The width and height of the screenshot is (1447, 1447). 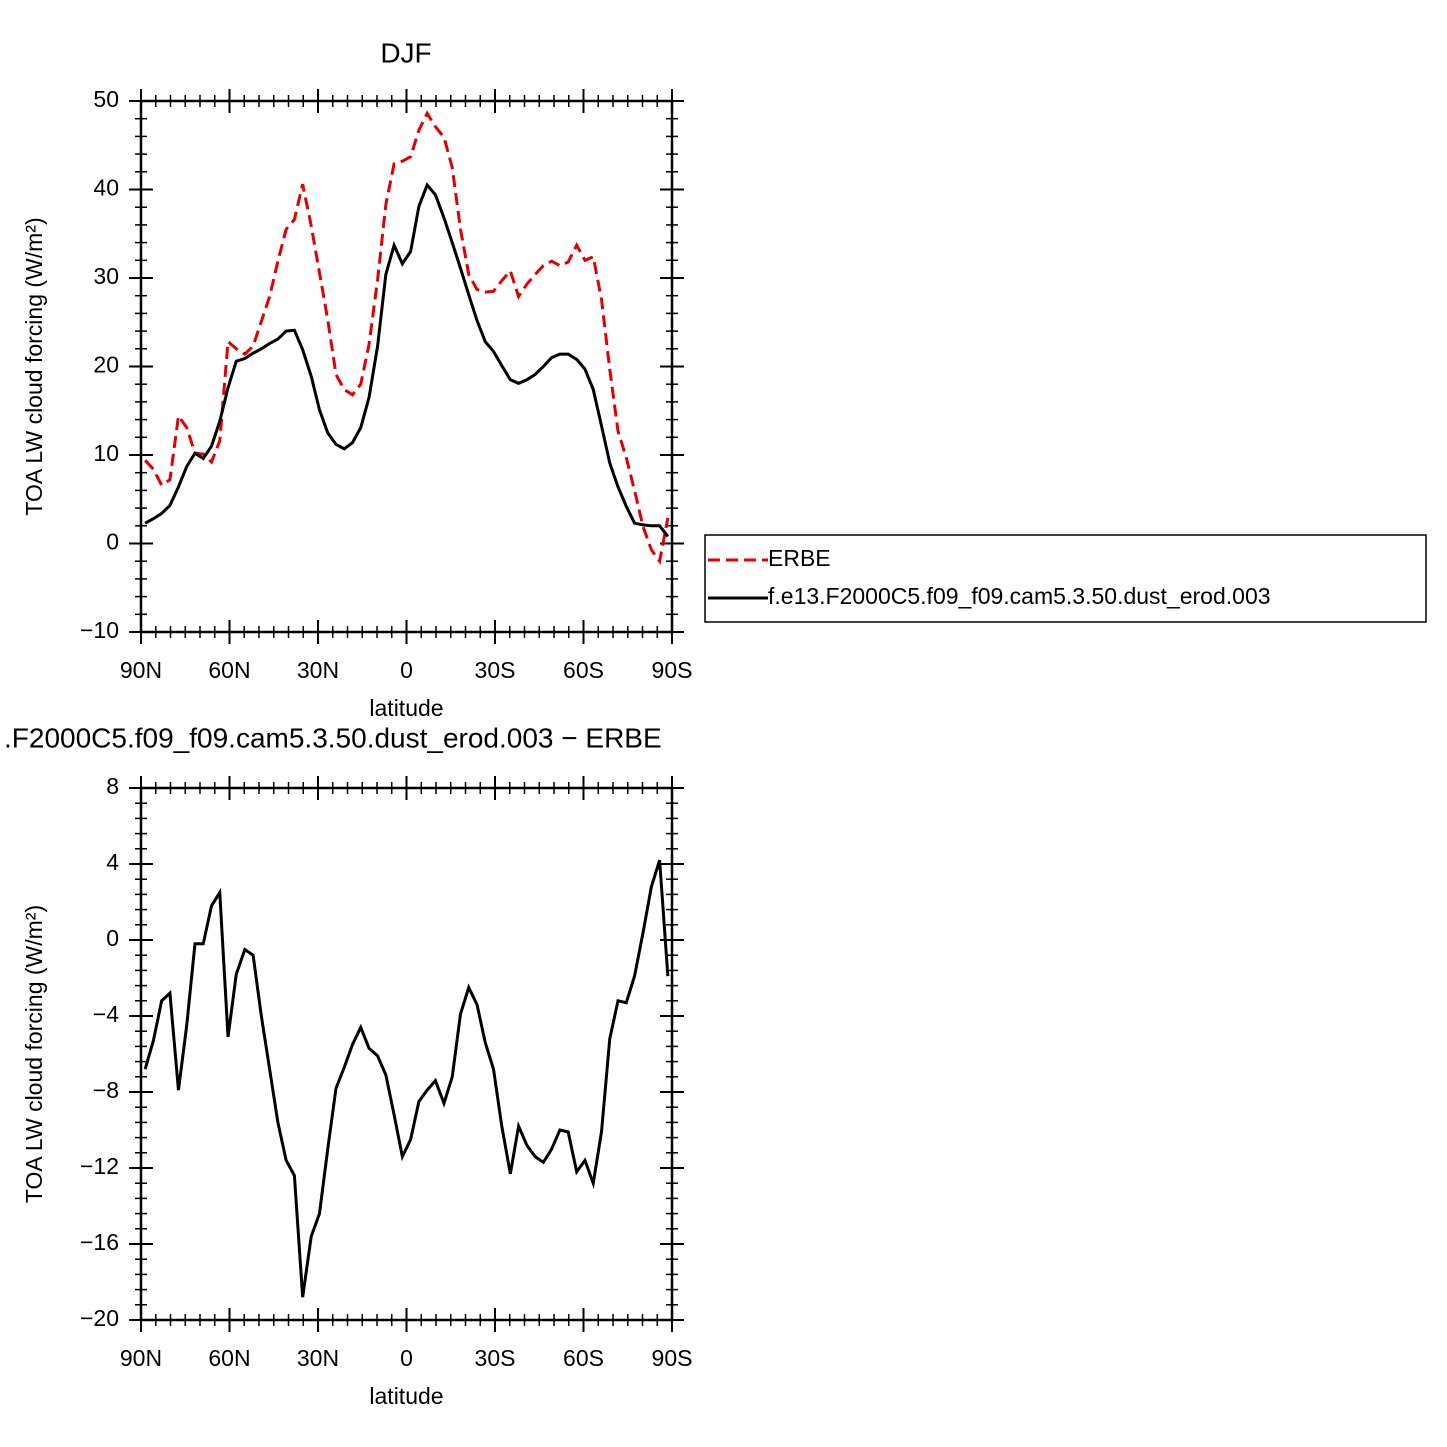 I want to click on y-tick-label: −20, so click(x=99, y=1318).